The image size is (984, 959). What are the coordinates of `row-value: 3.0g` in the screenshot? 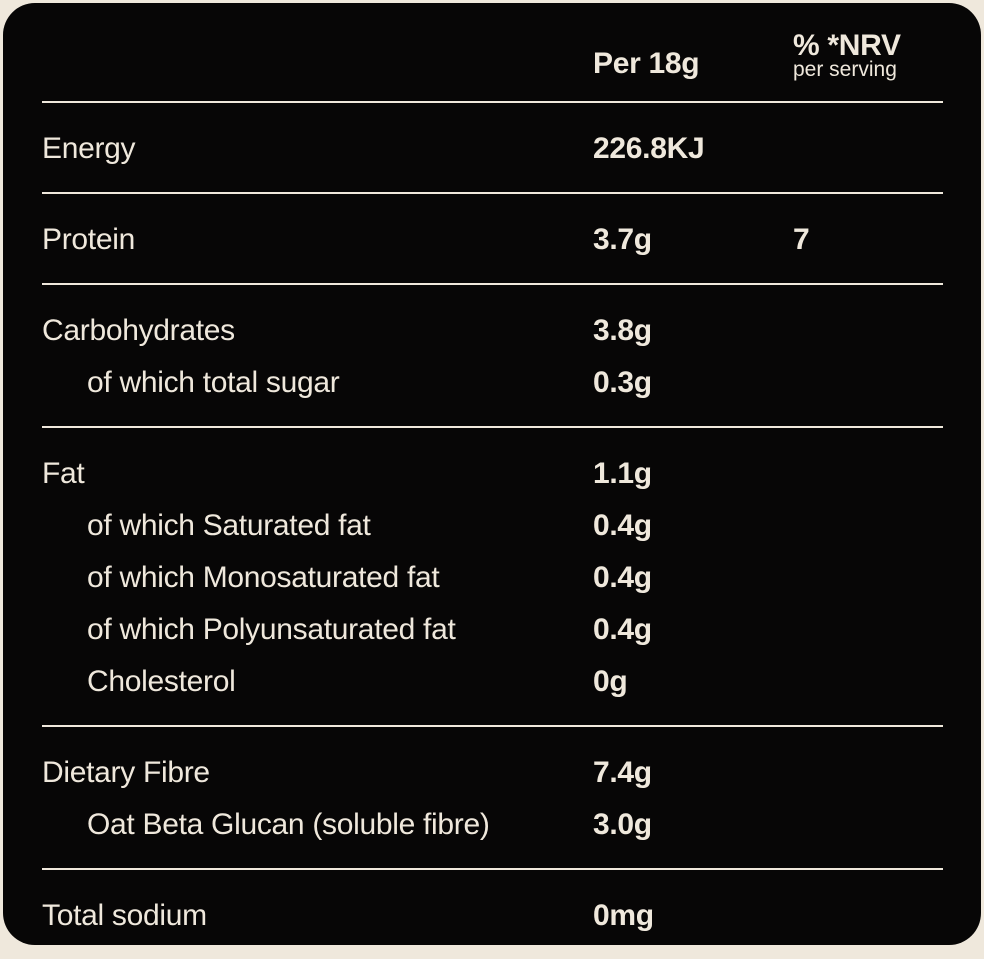 It's located at (622, 824).